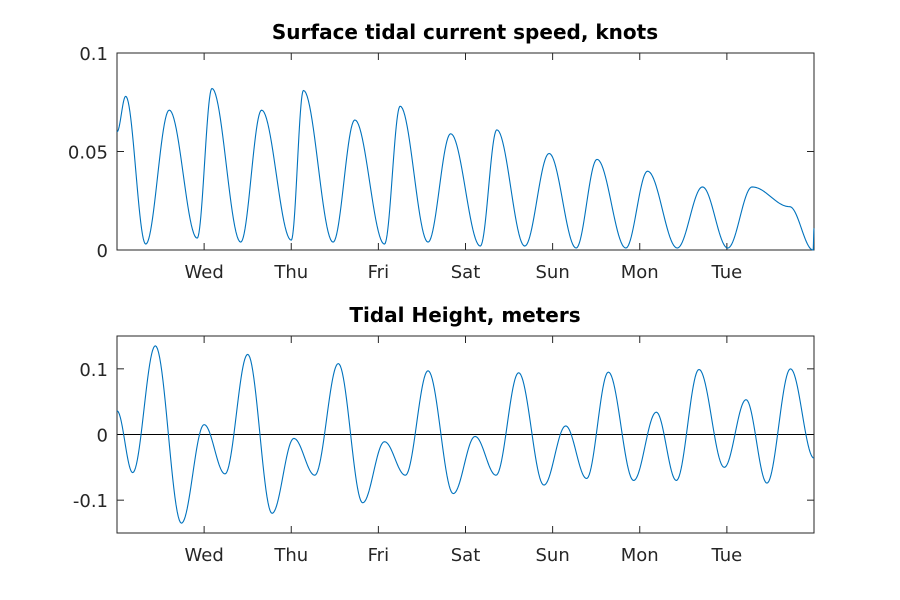 Image resolution: width=900 pixels, height=600 pixels. What do you see at coordinates (464, 315) in the screenshot?
I see `chart-title: Tidal Height, meters` at bounding box center [464, 315].